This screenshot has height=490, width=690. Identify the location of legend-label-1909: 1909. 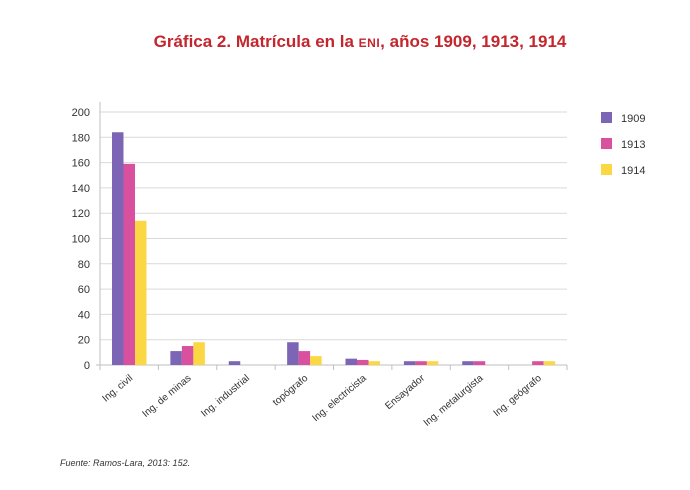
(633, 119).